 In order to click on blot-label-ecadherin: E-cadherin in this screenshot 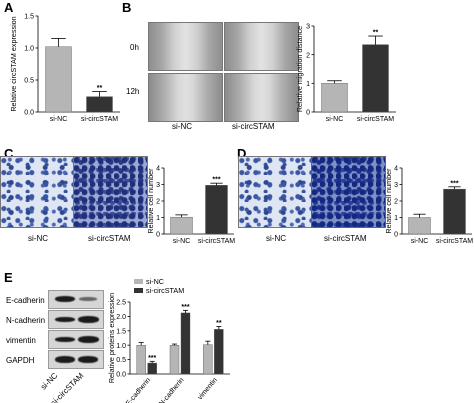, I will do `click(25, 300)`.